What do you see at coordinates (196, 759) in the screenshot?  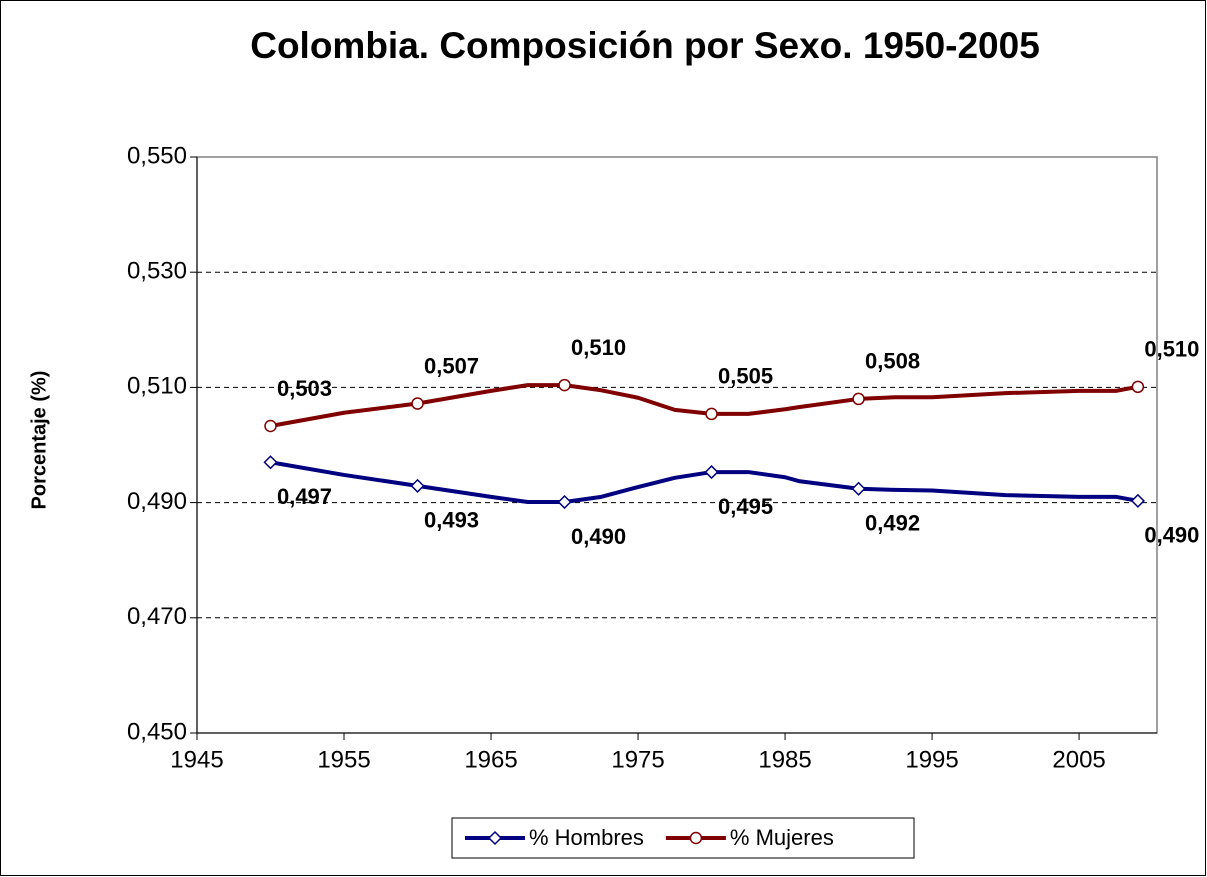 I see `x-tick-label: 1945` at bounding box center [196, 759].